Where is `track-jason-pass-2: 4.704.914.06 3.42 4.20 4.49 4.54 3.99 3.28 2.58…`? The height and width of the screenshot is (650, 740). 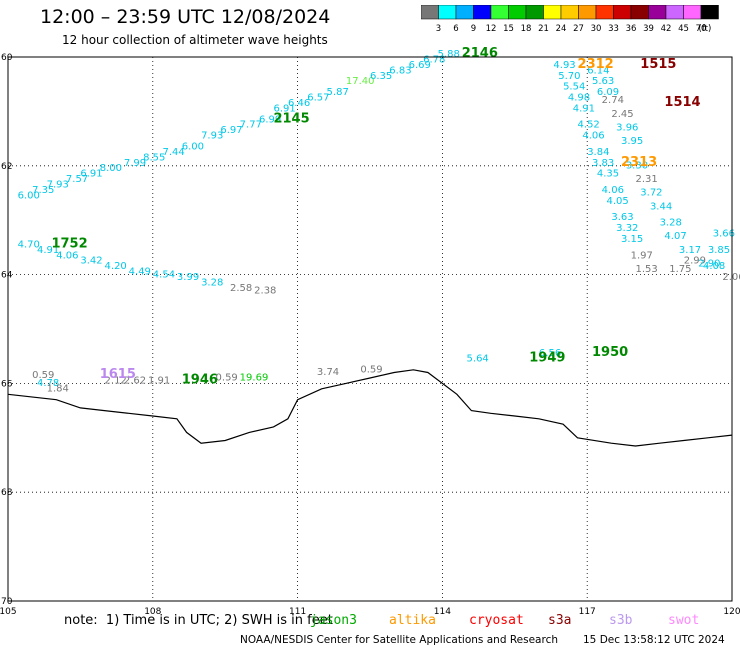 track-jason-pass-2: 4.704.914.06 3.42 4.20 4.49 4.54 3.99 3.28 2.58… is located at coordinates (147, 267).